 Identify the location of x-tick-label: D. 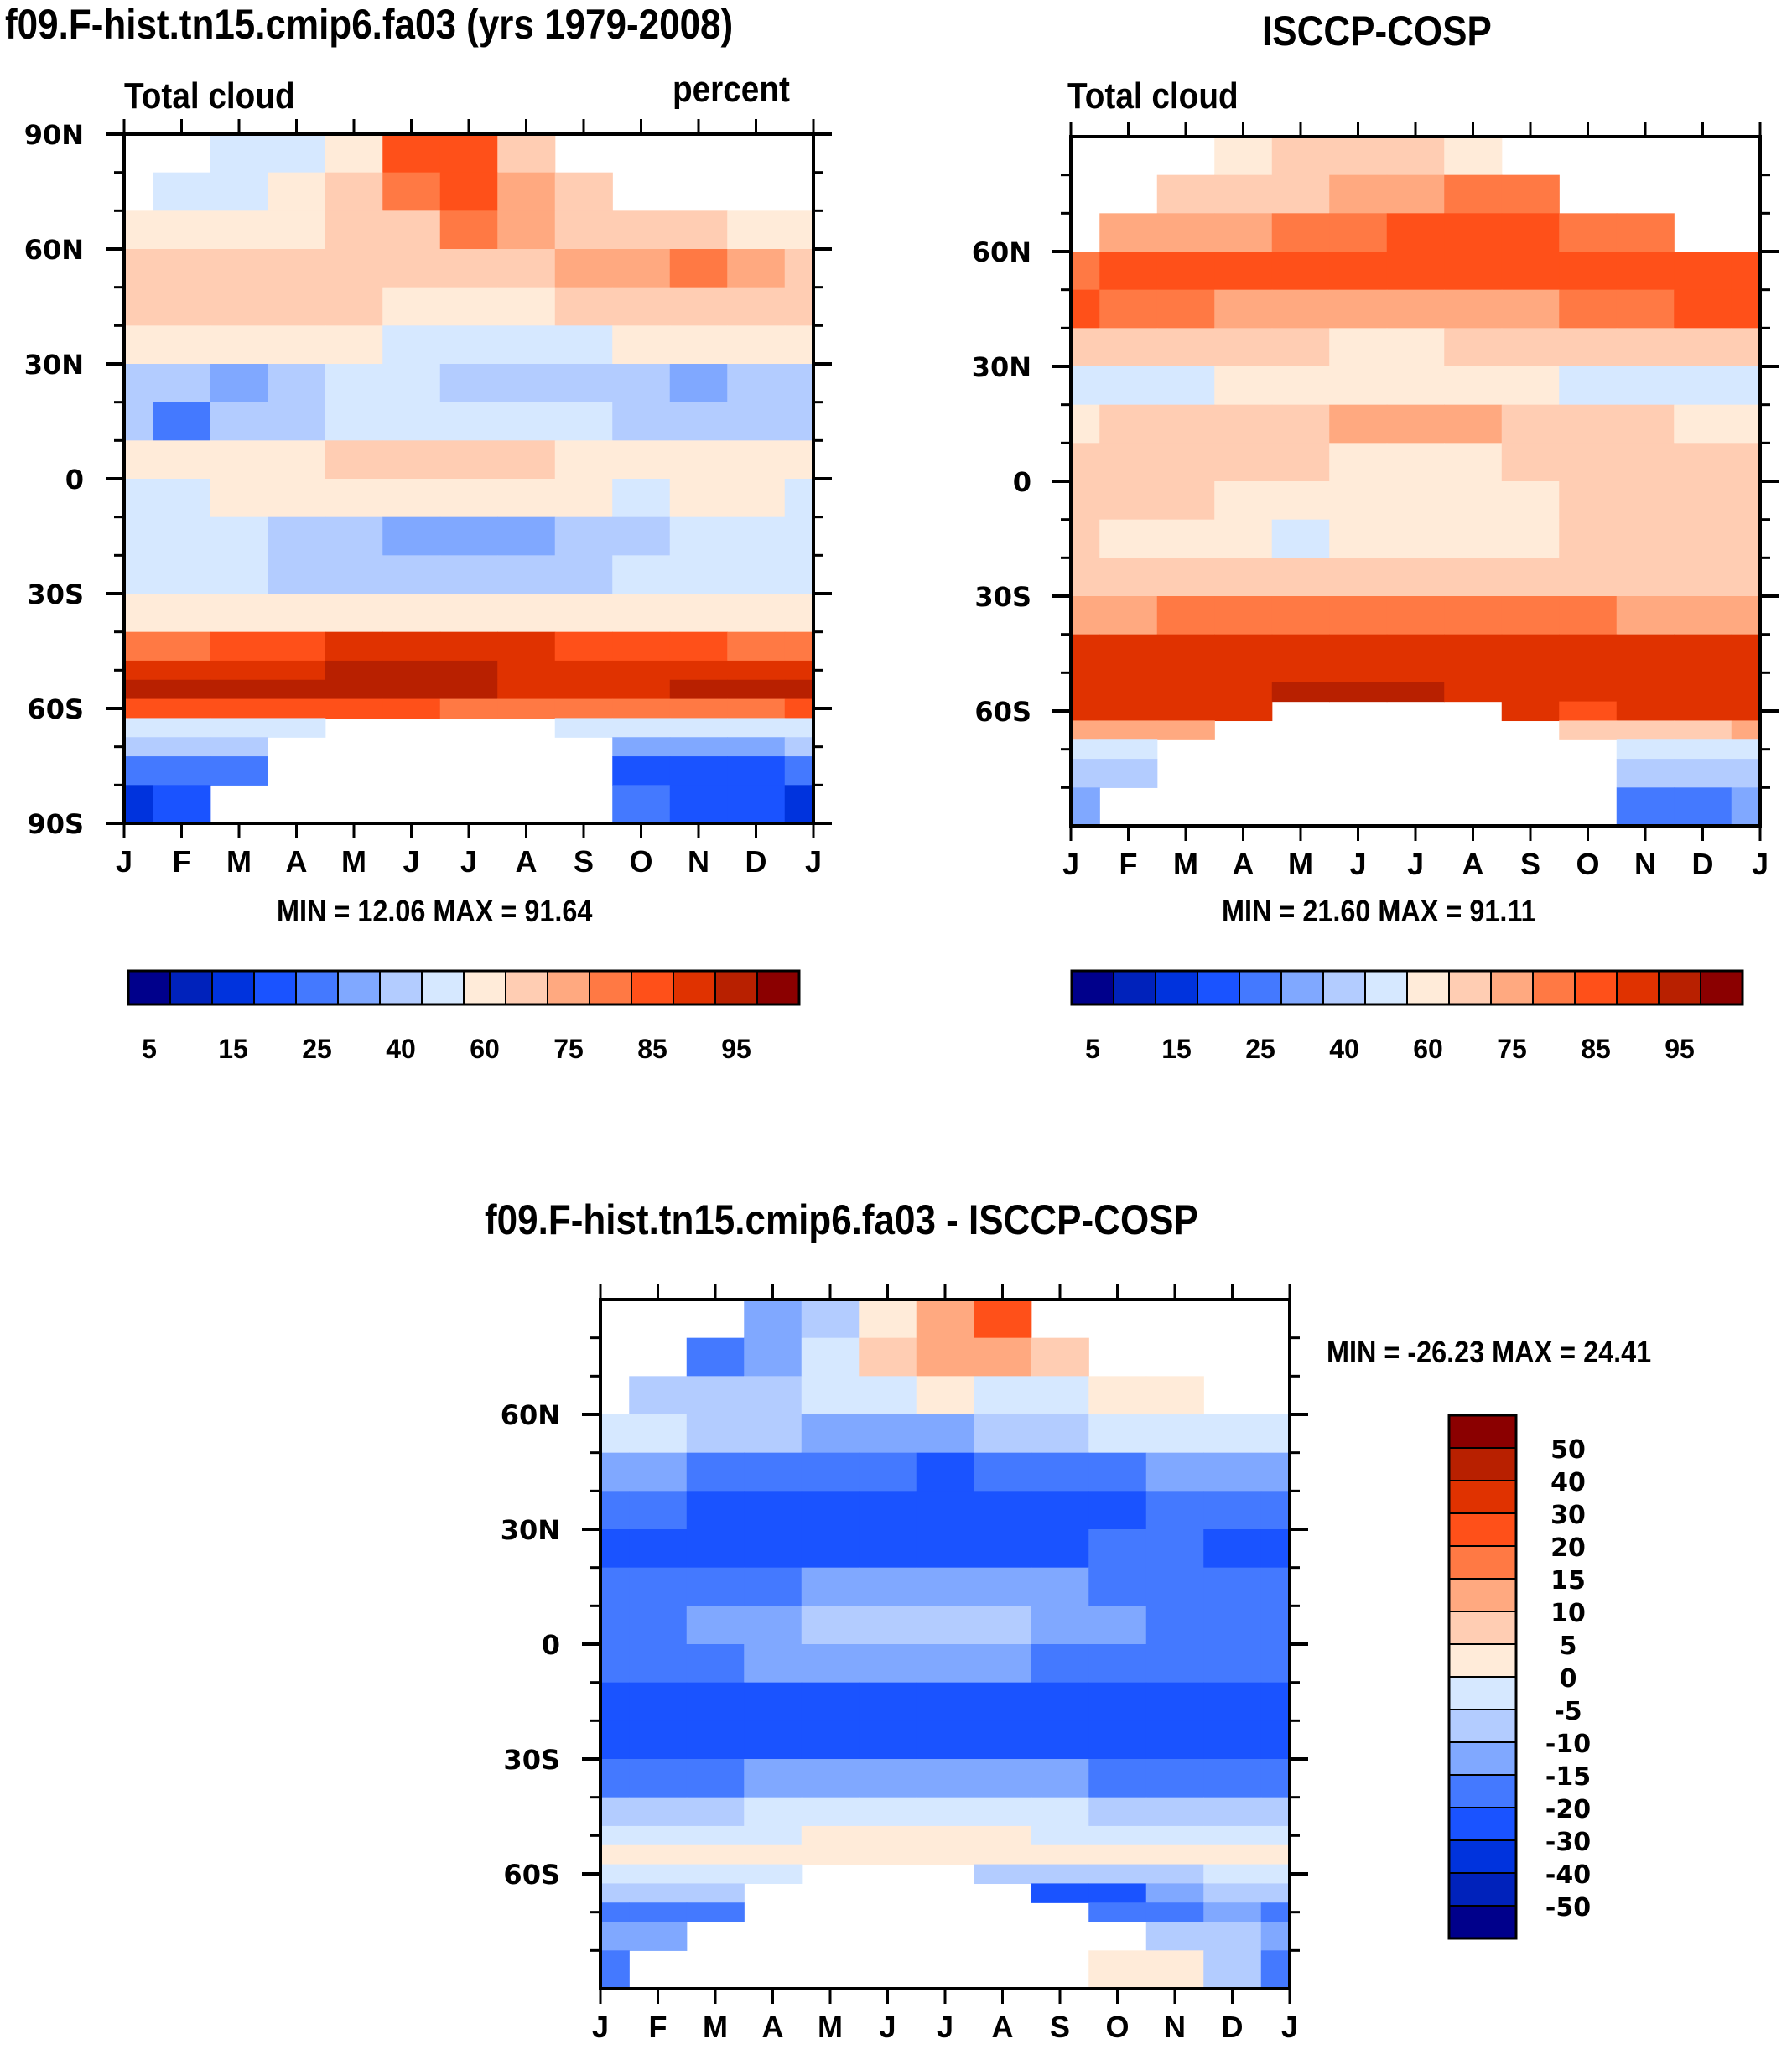
(1233, 2027).